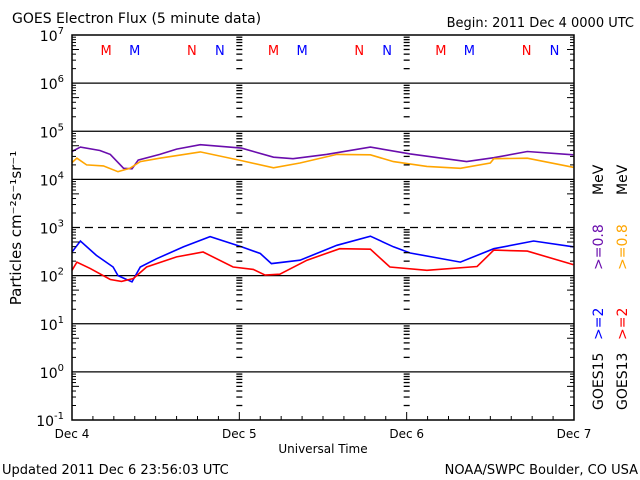 The height and width of the screenshot is (480, 640). Describe the element at coordinates (540, 23) in the screenshot. I see `begin-label: Begin: 2011 Dec 4 0000 UTC` at that location.